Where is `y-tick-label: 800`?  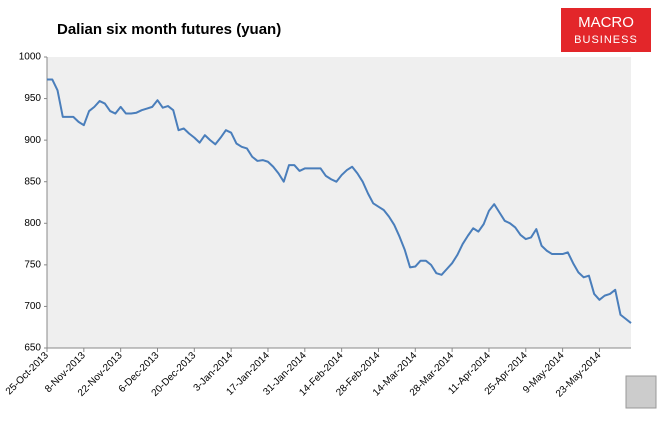
y-tick-label: 800 is located at coordinates (32, 223).